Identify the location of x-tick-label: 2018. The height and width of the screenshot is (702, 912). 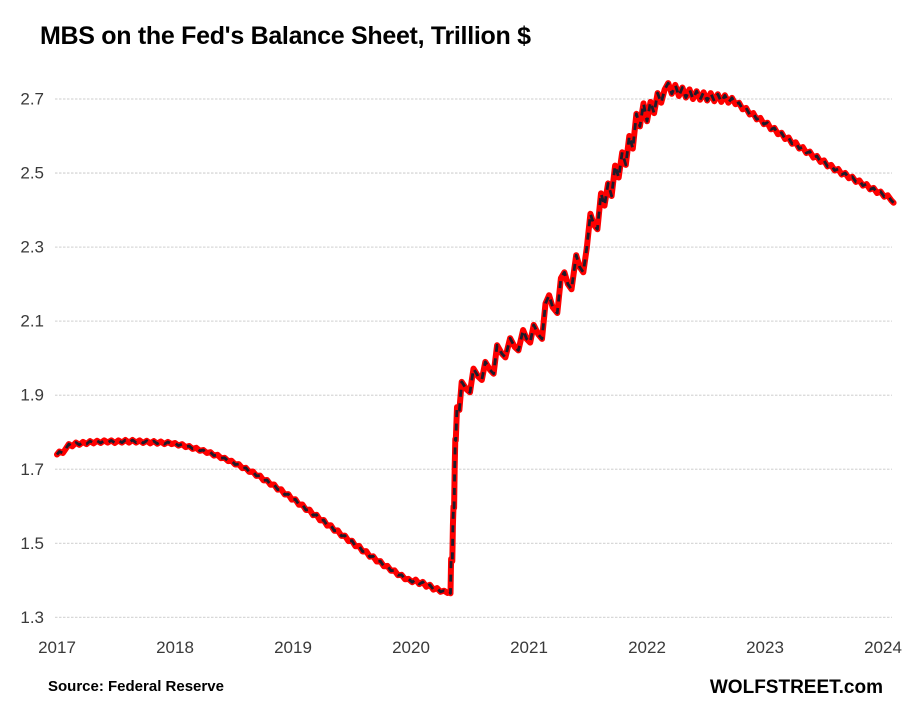
(175, 647).